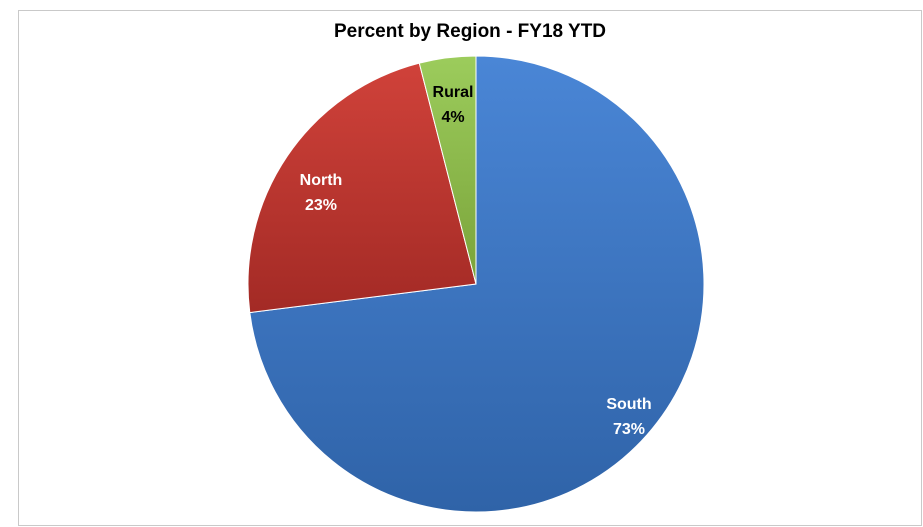 This screenshot has height=527, width=923. What do you see at coordinates (321, 180) in the screenshot?
I see `slice-label-name-north: North` at bounding box center [321, 180].